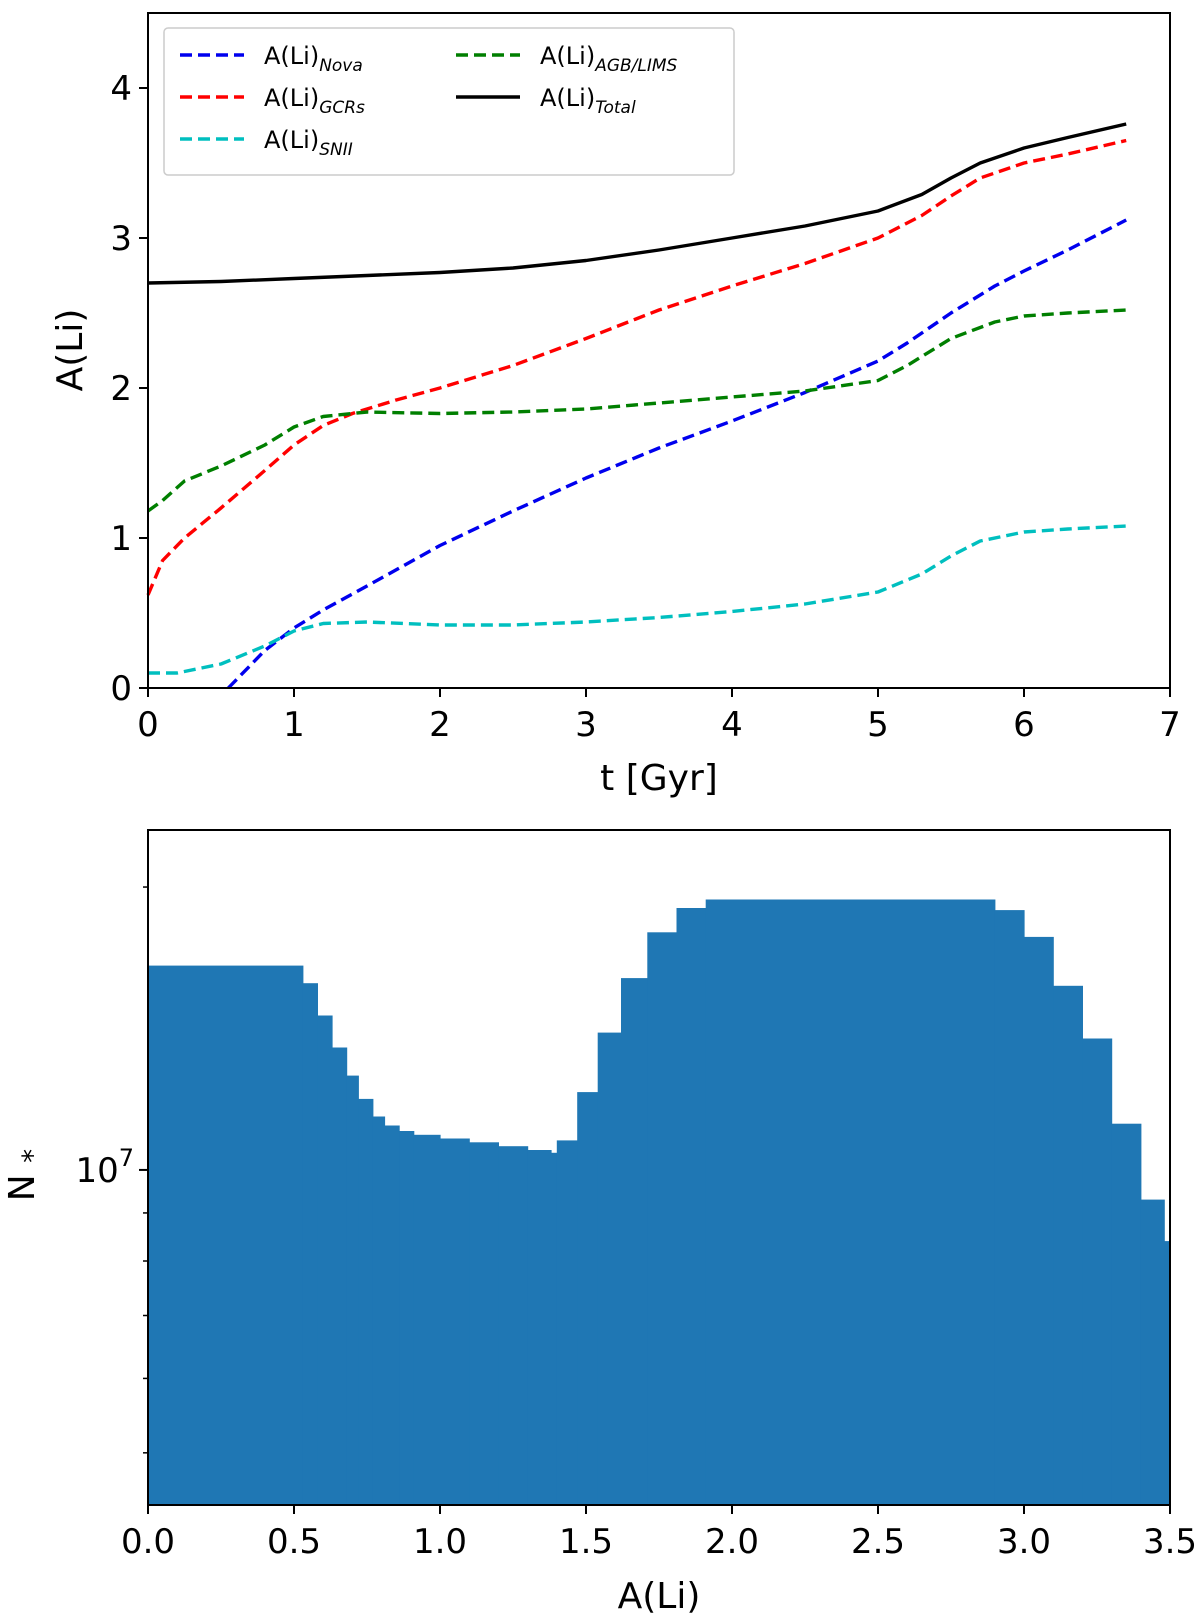 This screenshot has height=1620, width=1200. What do you see at coordinates (635, 66) in the screenshot?
I see `legend-label-sub: AGB/LIMS` at bounding box center [635, 66].